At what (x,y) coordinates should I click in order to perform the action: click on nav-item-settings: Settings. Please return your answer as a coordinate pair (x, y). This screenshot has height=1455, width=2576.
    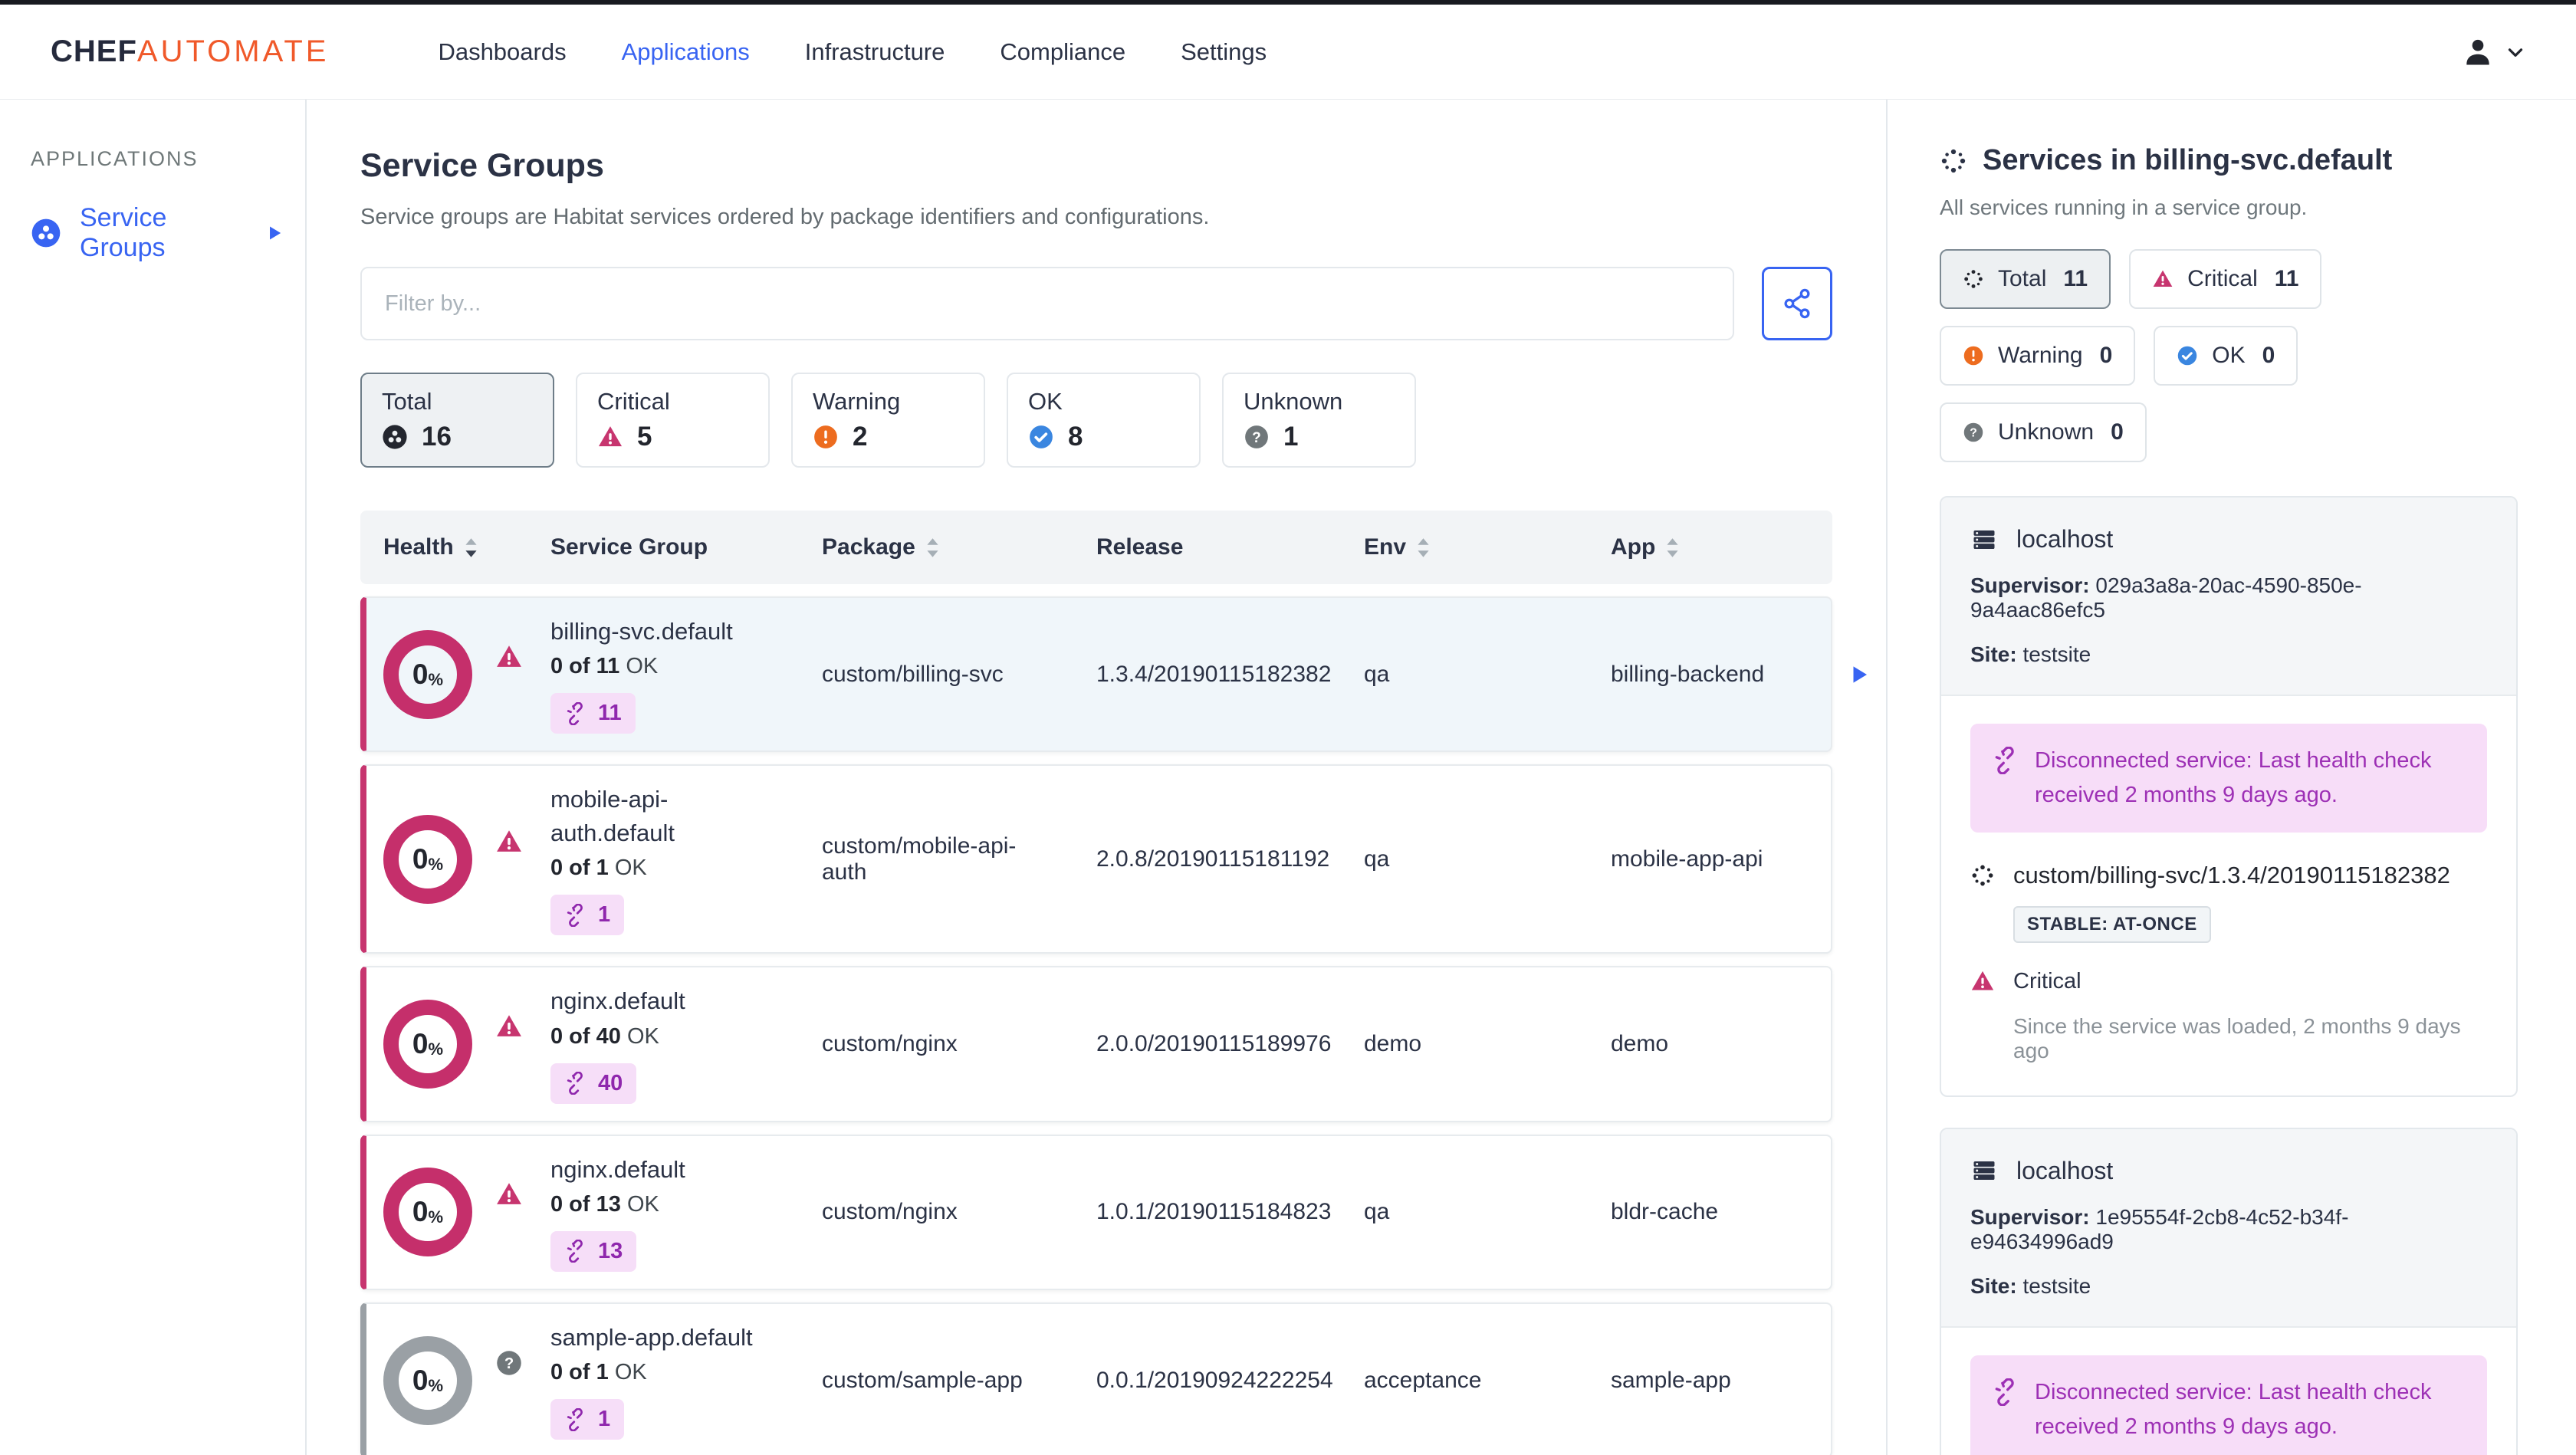
    Looking at the image, I should click on (1224, 51).